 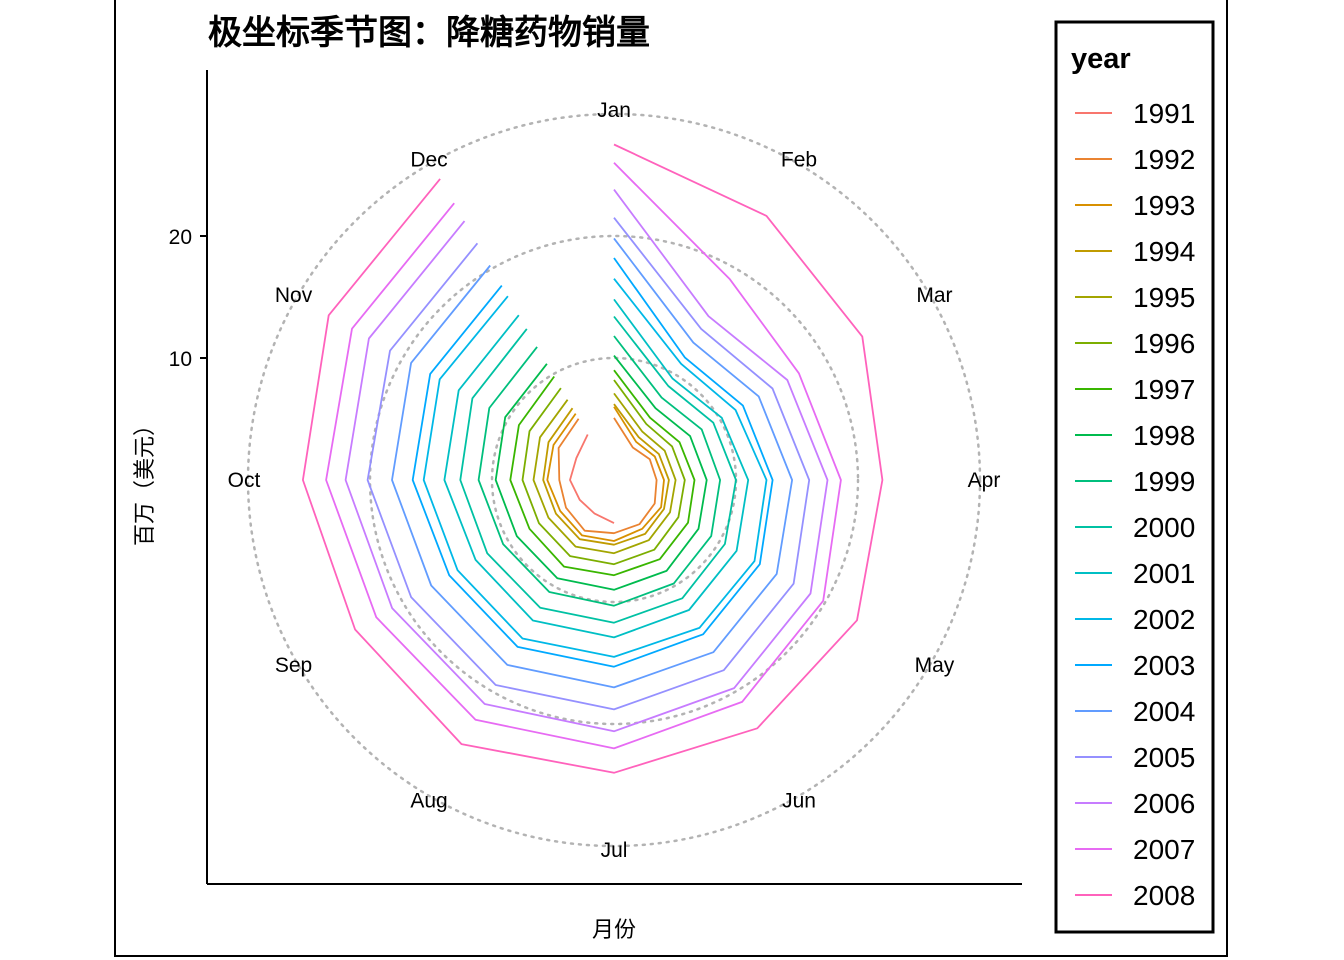 What do you see at coordinates (1164, 297) in the screenshot?
I see `legend-label-1995: 1995` at bounding box center [1164, 297].